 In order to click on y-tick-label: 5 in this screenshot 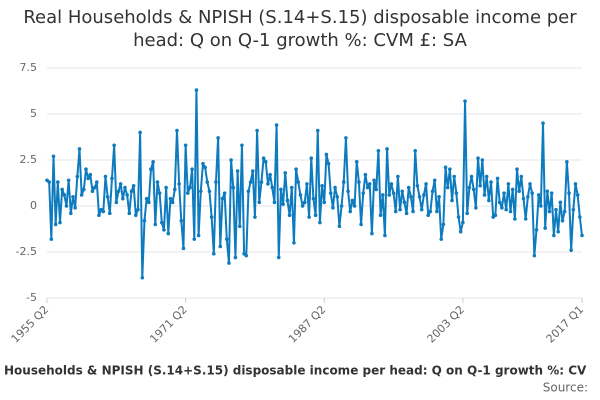, I will do `click(33, 113)`.